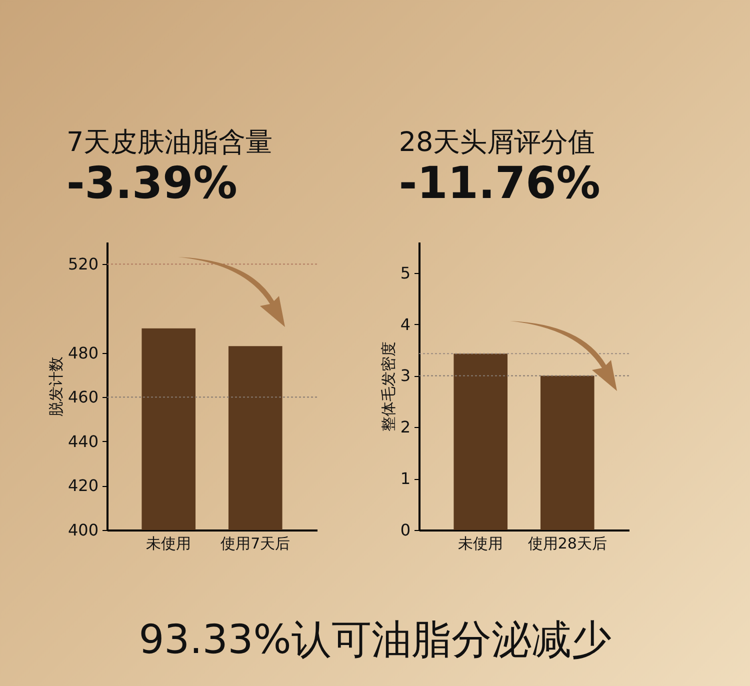  I want to click on y-tick-label: 0, so click(405, 530).